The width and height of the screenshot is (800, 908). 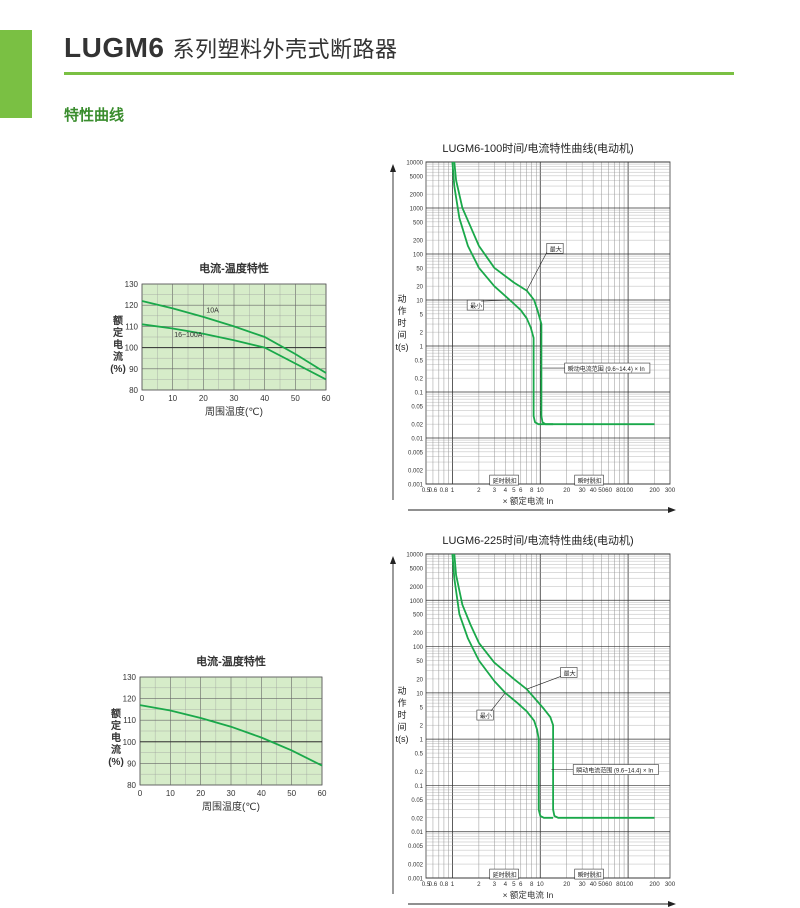 What do you see at coordinates (402, 347) in the screenshot?
I see `y-axis-label-char: t(s)` at bounding box center [402, 347].